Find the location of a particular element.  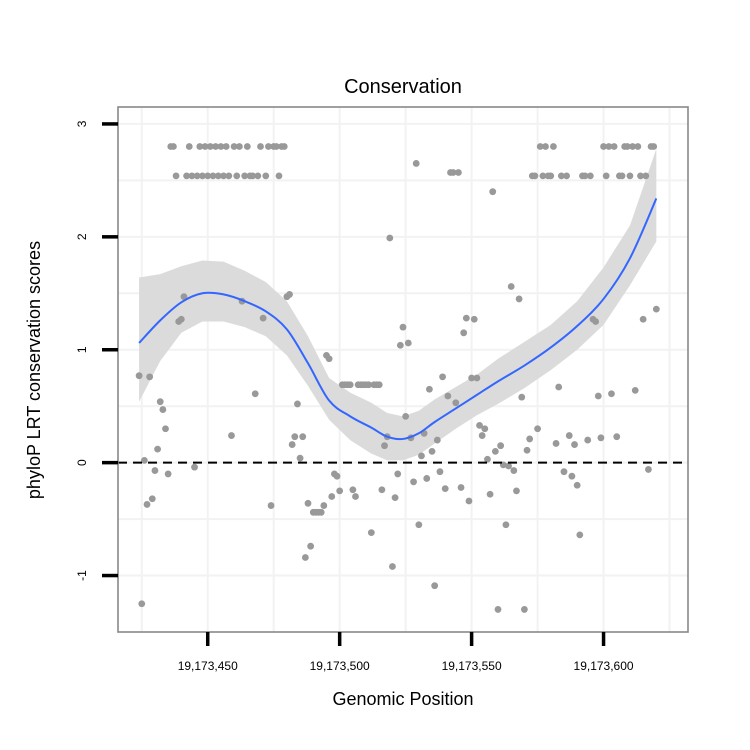

y-tick-label: -1 is located at coordinates (82, 575).